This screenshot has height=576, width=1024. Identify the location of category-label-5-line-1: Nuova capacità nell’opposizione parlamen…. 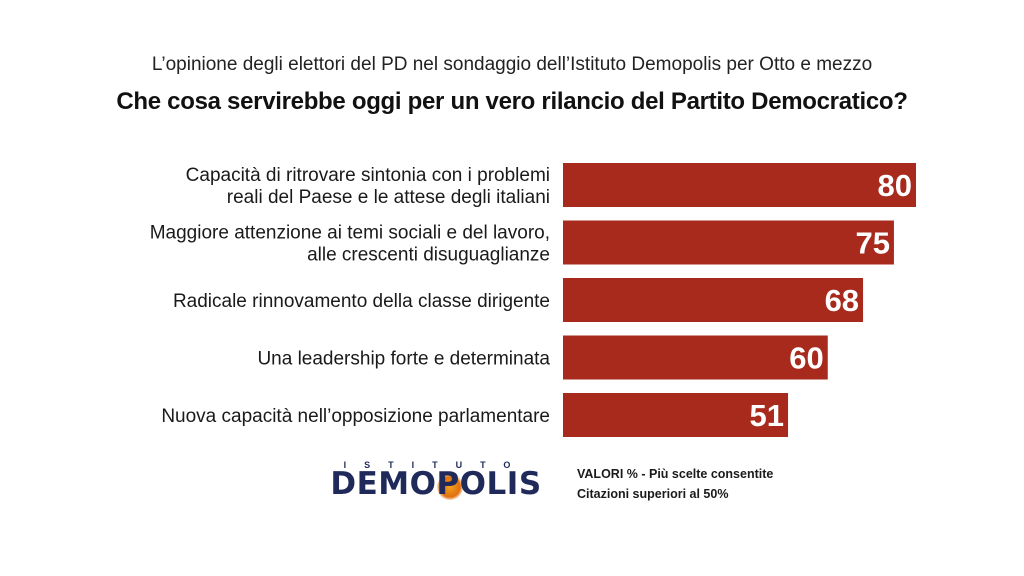
(355, 416).